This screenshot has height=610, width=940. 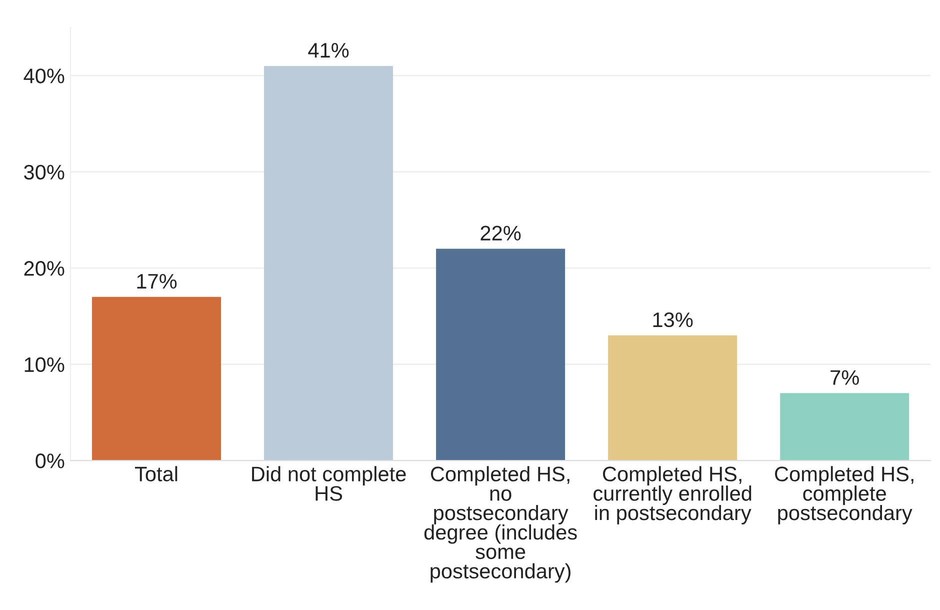 I want to click on x-tick-label: Total, so click(x=156, y=474).